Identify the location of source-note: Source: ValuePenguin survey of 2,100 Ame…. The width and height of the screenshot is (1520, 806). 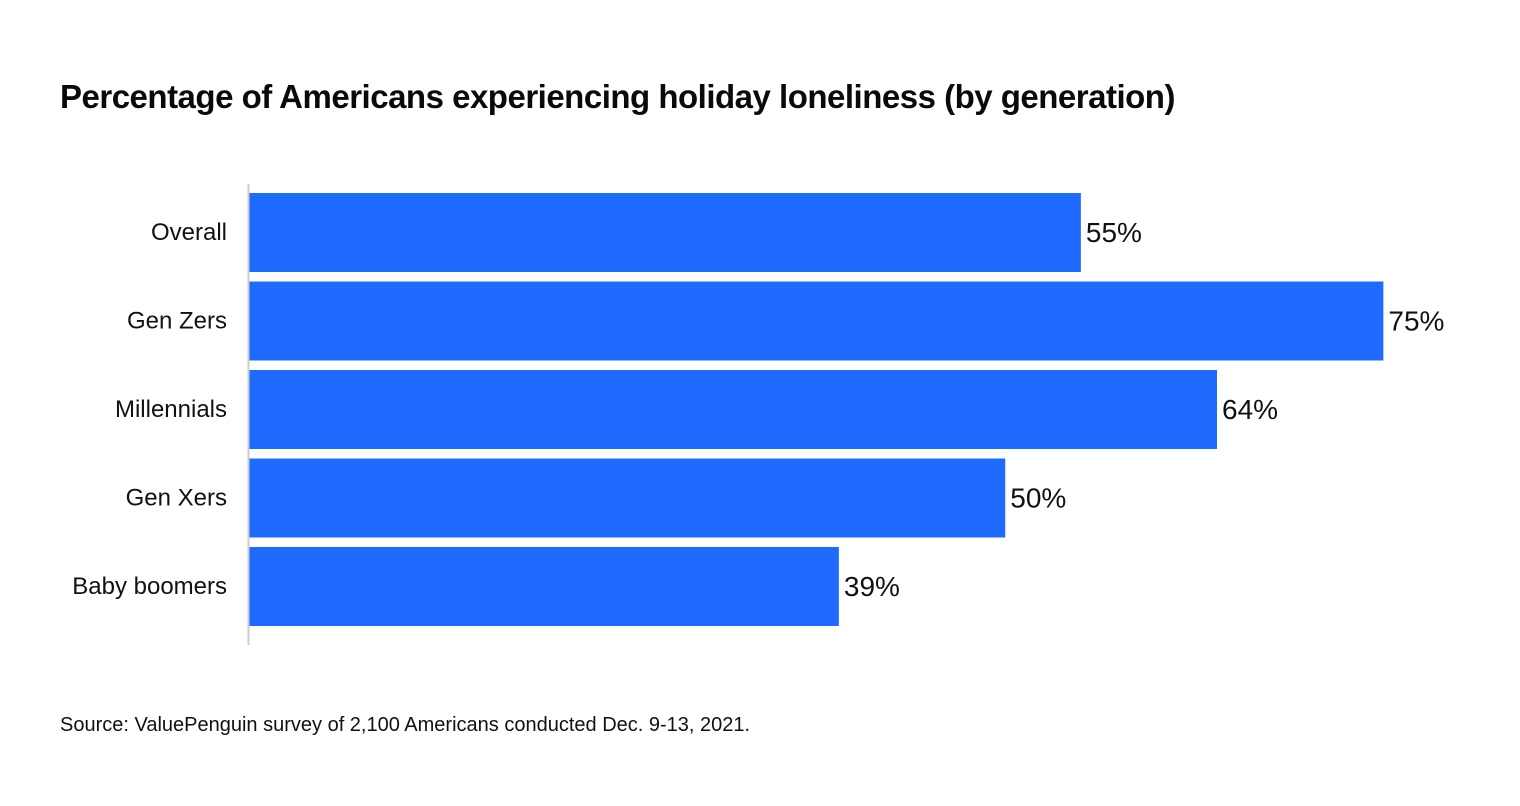
(405, 725).